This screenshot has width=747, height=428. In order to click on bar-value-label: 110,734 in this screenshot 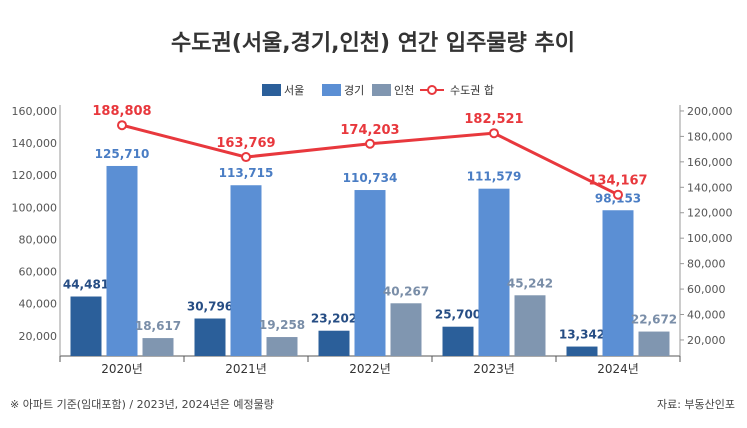, I will do `click(370, 178)`.